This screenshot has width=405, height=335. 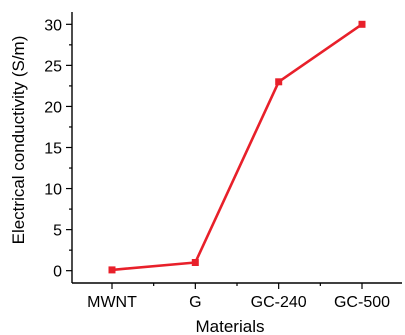 I want to click on y-axis-title: Electrical conductivity (S/m), so click(x=18, y=140).